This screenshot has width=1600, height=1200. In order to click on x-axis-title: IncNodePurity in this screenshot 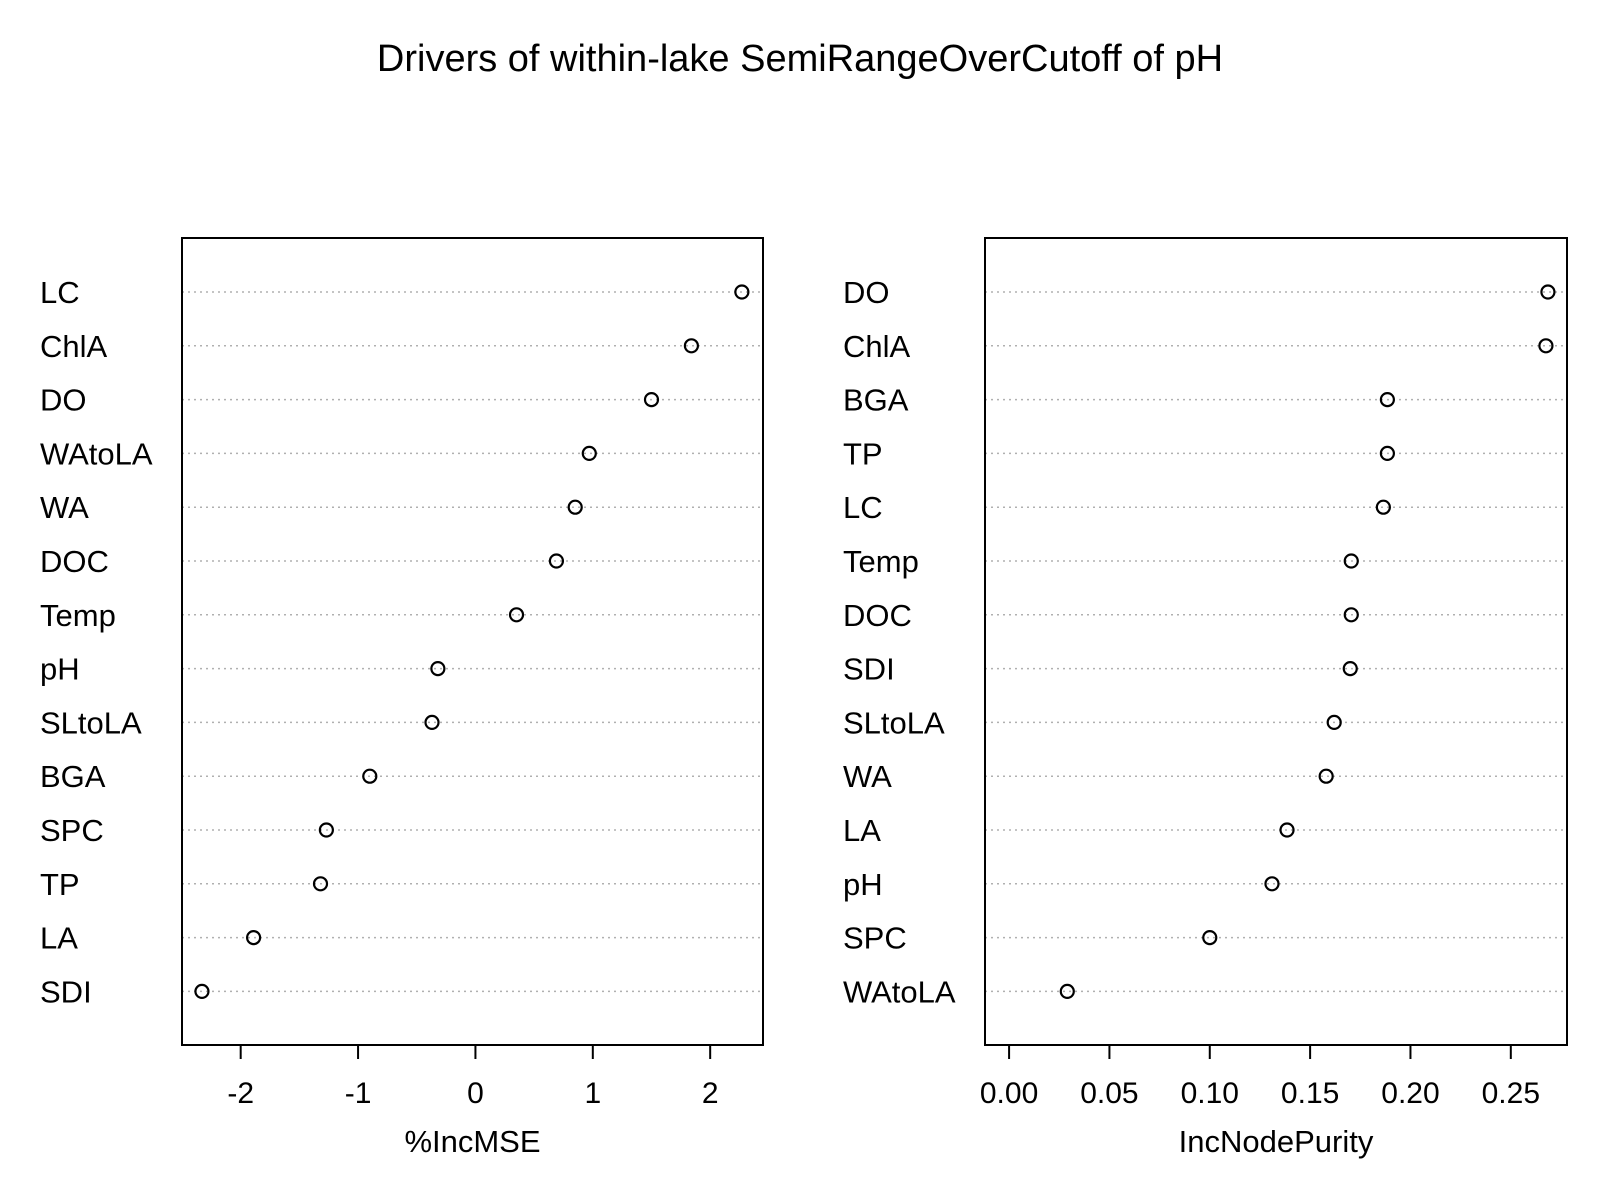, I will do `click(1276, 1141)`.